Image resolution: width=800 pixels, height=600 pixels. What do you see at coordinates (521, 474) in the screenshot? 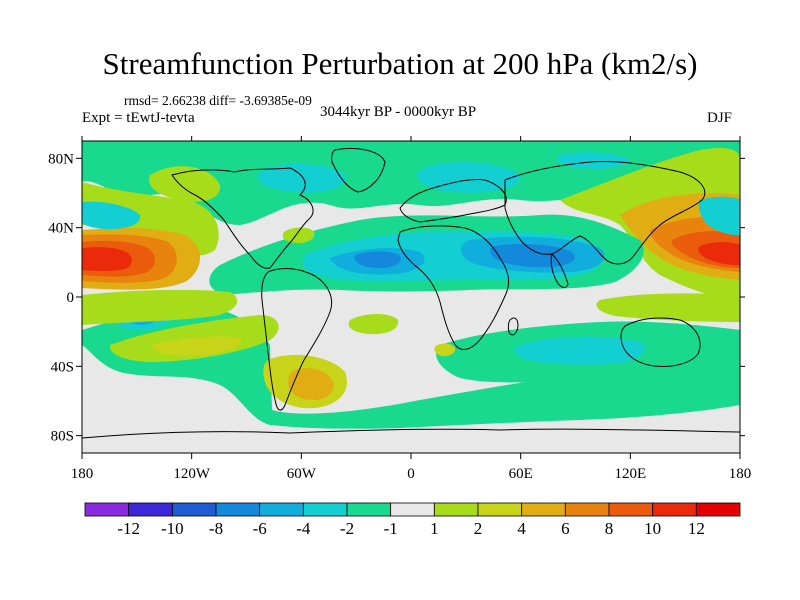
I see `x-tick-label: 60E` at bounding box center [521, 474].